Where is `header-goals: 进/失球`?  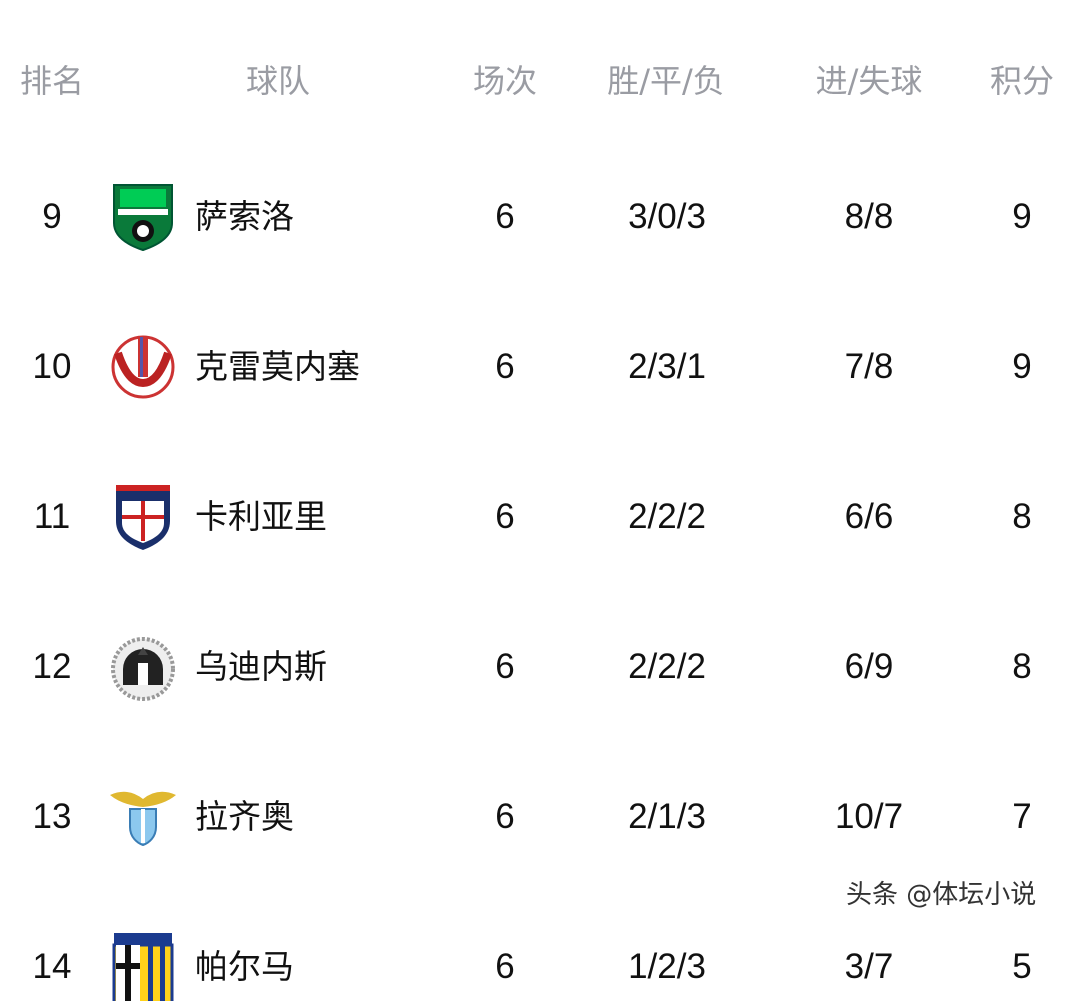 header-goals: 进/失球 is located at coordinates (869, 81).